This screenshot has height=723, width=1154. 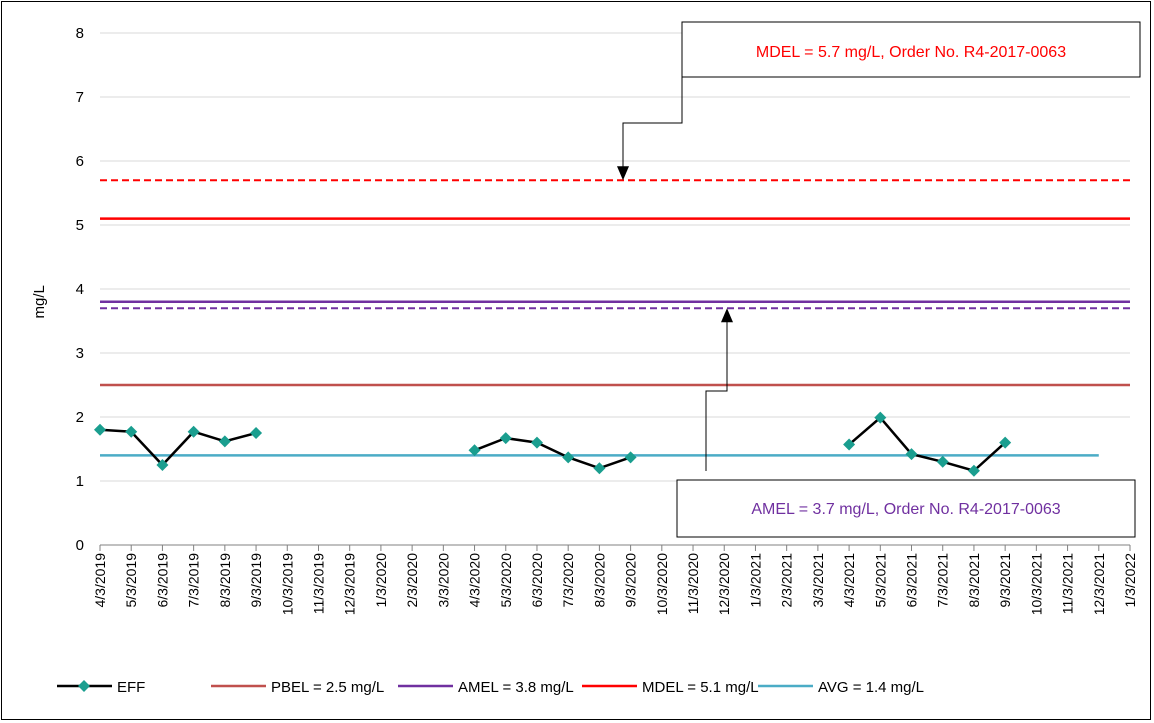 What do you see at coordinates (871, 687) in the screenshot?
I see `legend-label: AVG = 1.4 mg/L` at bounding box center [871, 687].